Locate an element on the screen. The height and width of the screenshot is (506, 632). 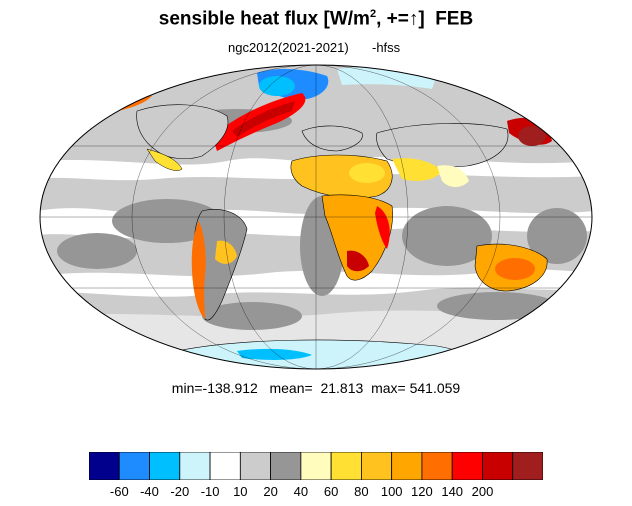
title-superscript: 2 is located at coordinates (373, 14).